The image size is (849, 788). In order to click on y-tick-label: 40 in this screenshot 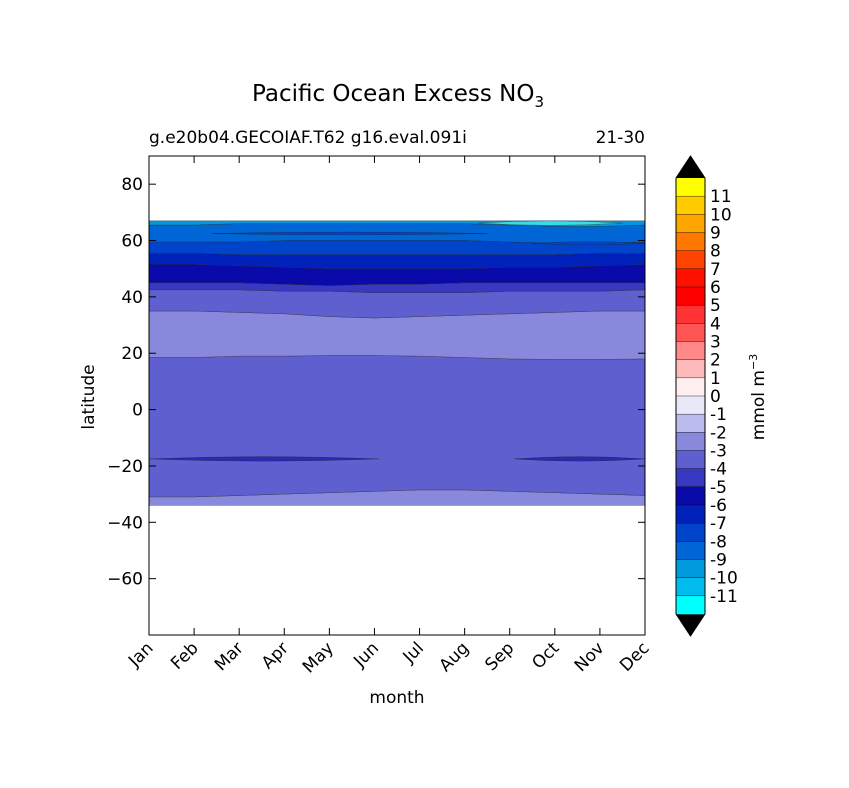, I will do `click(132, 298)`.